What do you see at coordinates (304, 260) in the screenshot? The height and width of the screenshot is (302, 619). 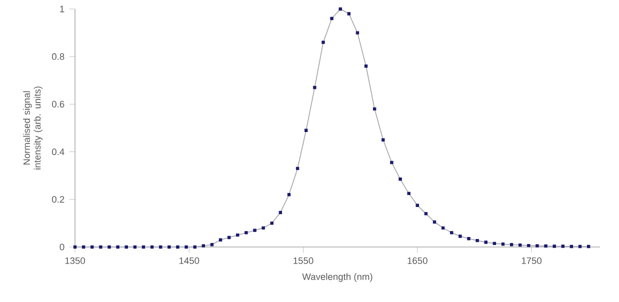 I see `x-tick-label: 1550` at bounding box center [304, 260].